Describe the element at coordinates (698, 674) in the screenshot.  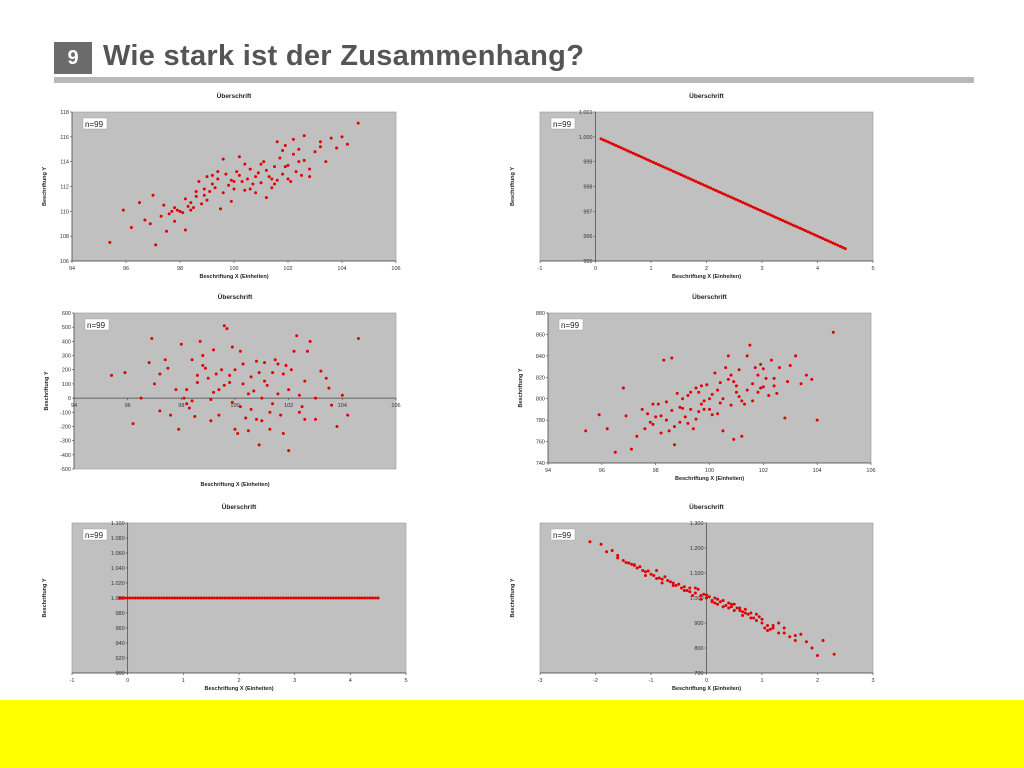
I see `y-tick-label: 700` at that location.